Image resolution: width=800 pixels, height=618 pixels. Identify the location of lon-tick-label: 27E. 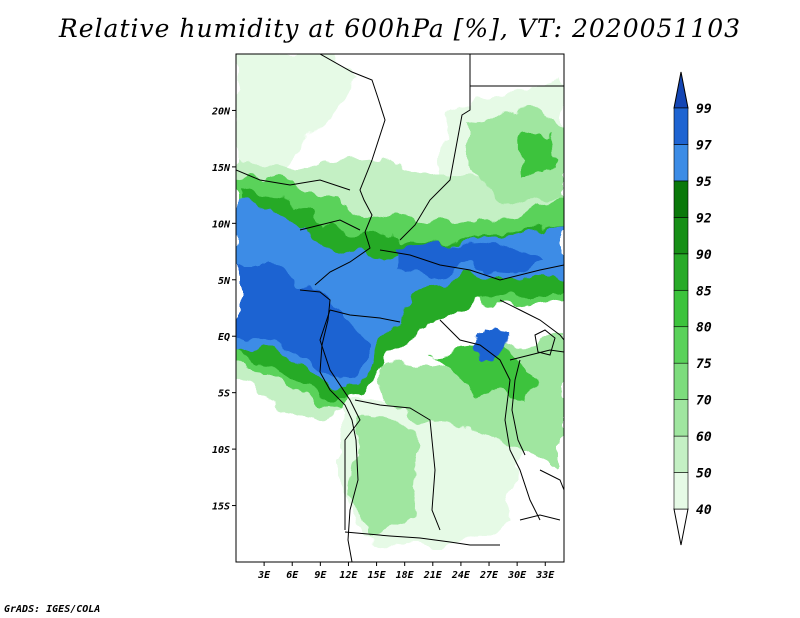
(489, 575).